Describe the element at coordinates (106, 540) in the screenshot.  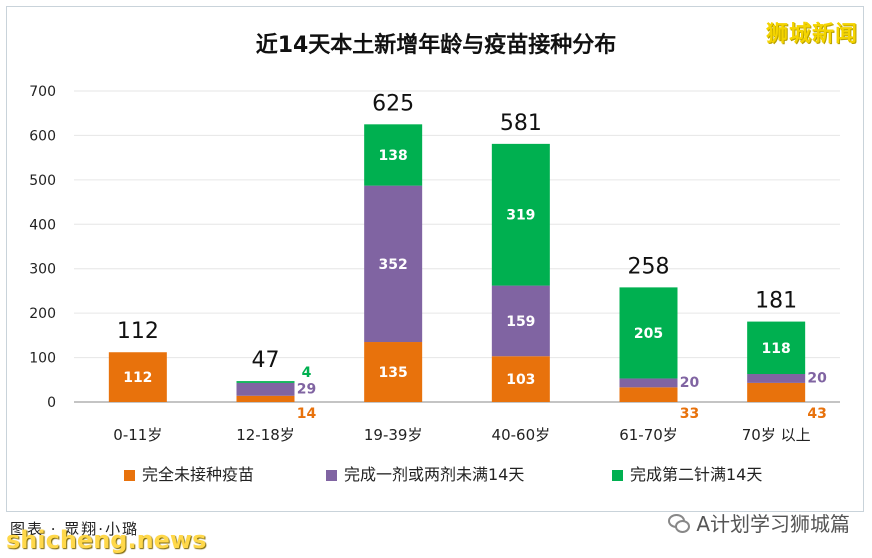
I see `site-watermark: shicheng.news` at that location.